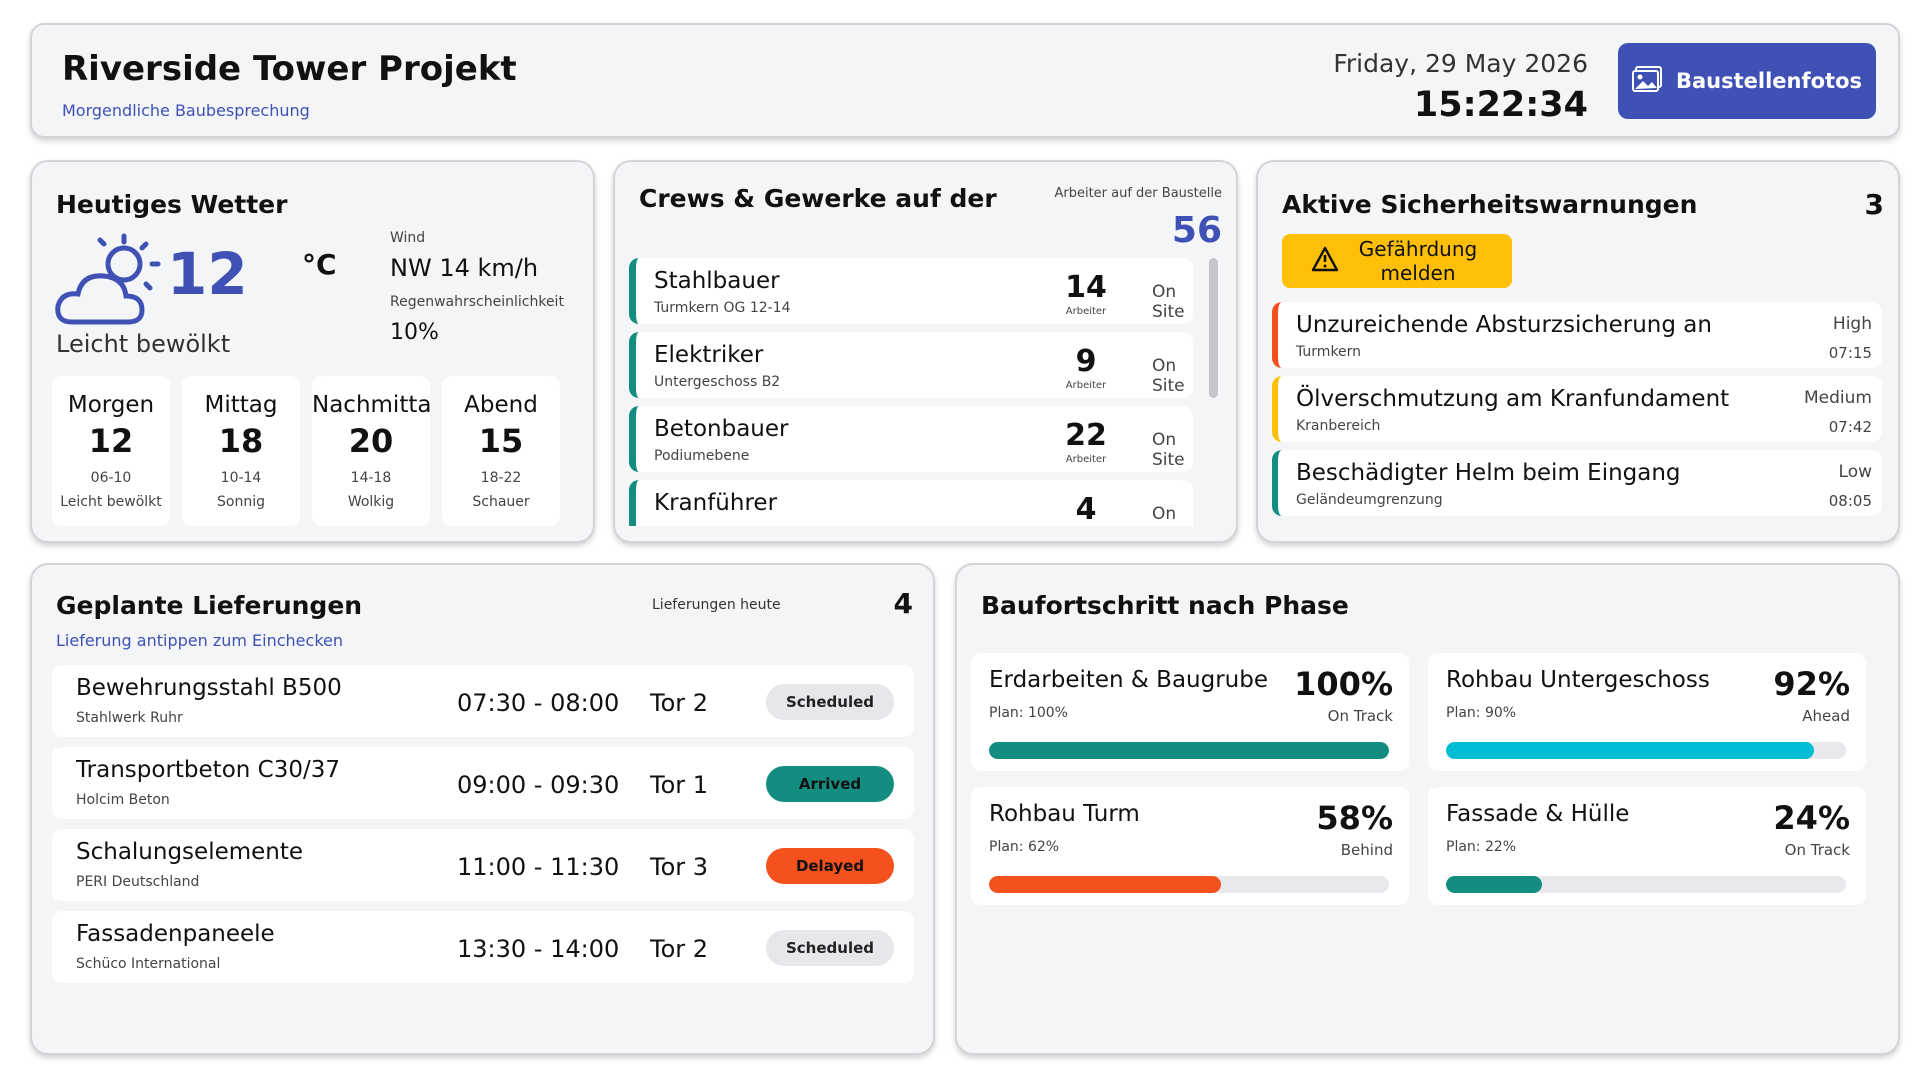  I want to click on crew-row: Kranführer 4 Arbeiter On Site, so click(911, 503).